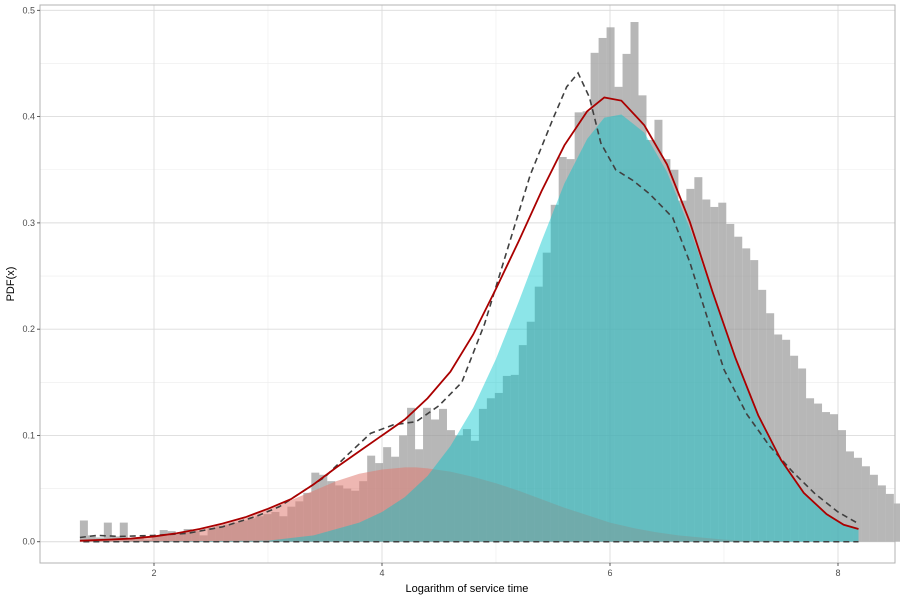  What do you see at coordinates (28, 435) in the screenshot?
I see `y-tick-label: 0.1` at bounding box center [28, 435].